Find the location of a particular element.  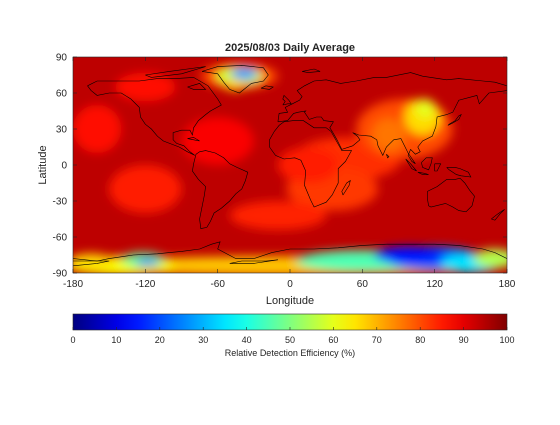

y-tick-label: 60 is located at coordinates (62, 94).